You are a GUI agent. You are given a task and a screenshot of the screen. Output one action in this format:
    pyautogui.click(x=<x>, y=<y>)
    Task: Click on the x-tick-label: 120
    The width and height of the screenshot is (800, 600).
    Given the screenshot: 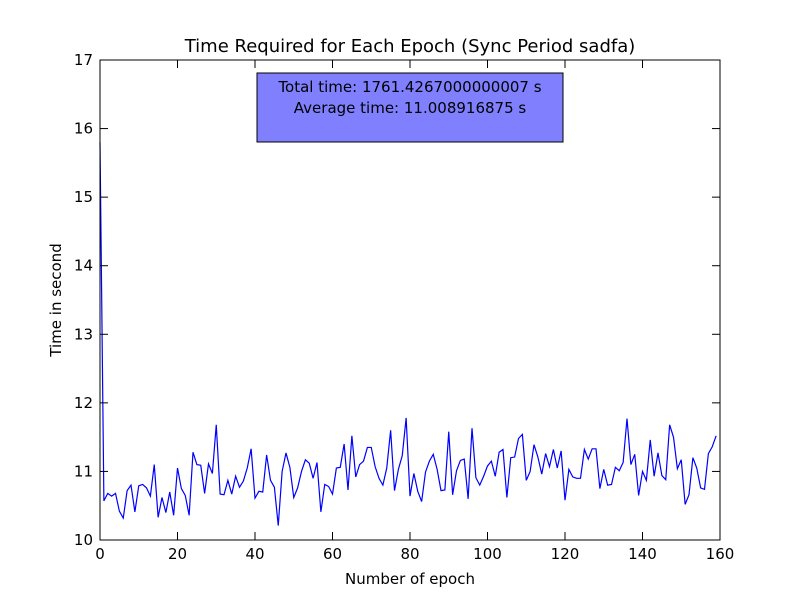 What is the action you would take?
    pyautogui.click(x=565, y=554)
    